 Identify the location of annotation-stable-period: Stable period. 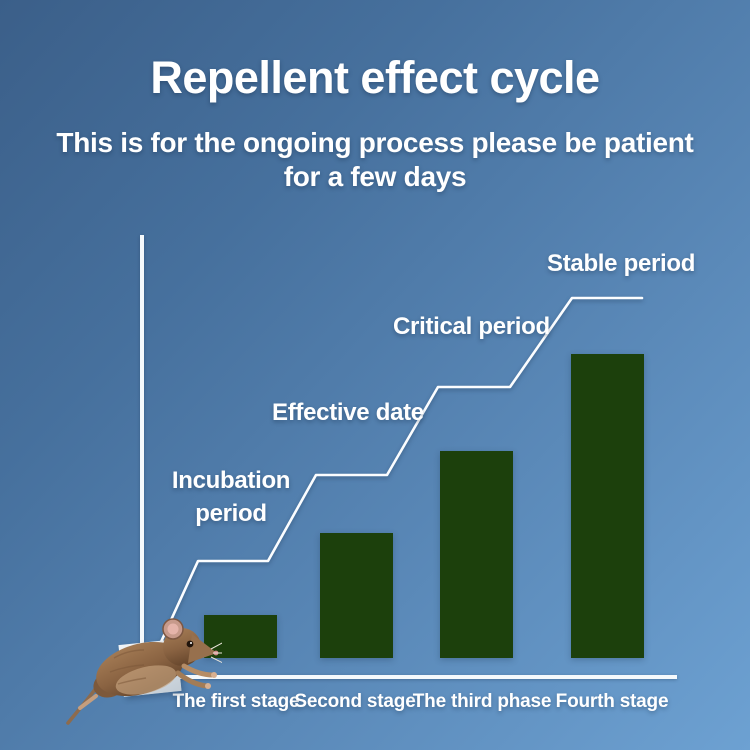
(621, 263).